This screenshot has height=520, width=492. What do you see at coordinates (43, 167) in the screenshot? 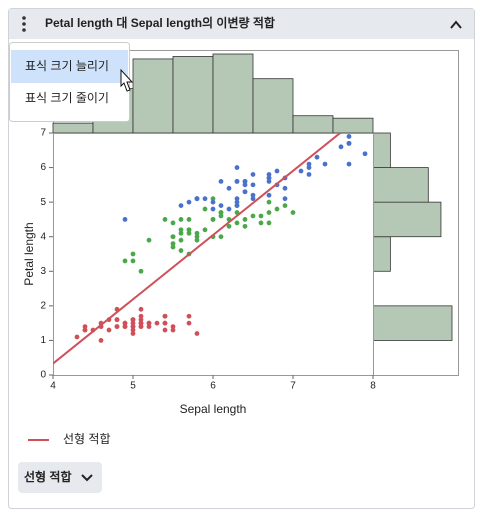
I see `y-tick-label: 6` at bounding box center [43, 167].